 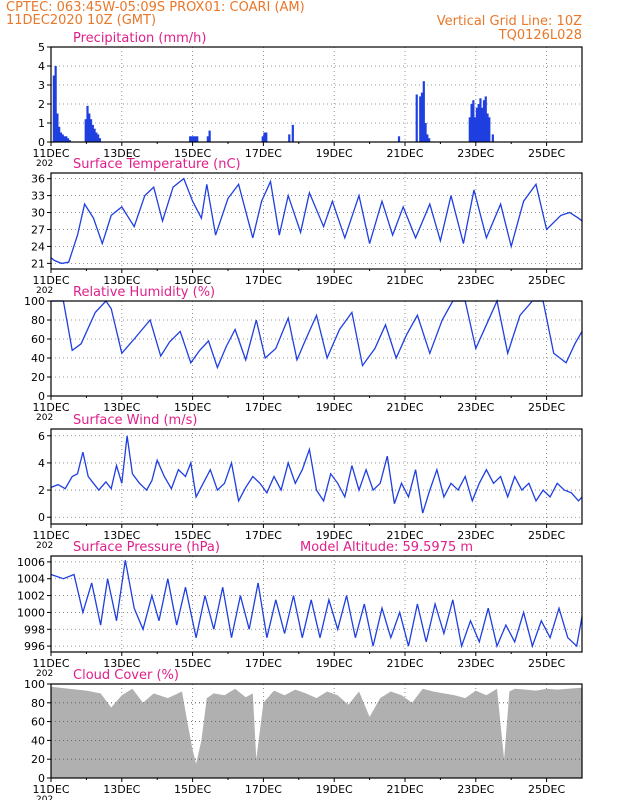 What do you see at coordinates (41, 123) in the screenshot?
I see `y-tick-label: 1` at bounding box center [41, 123].